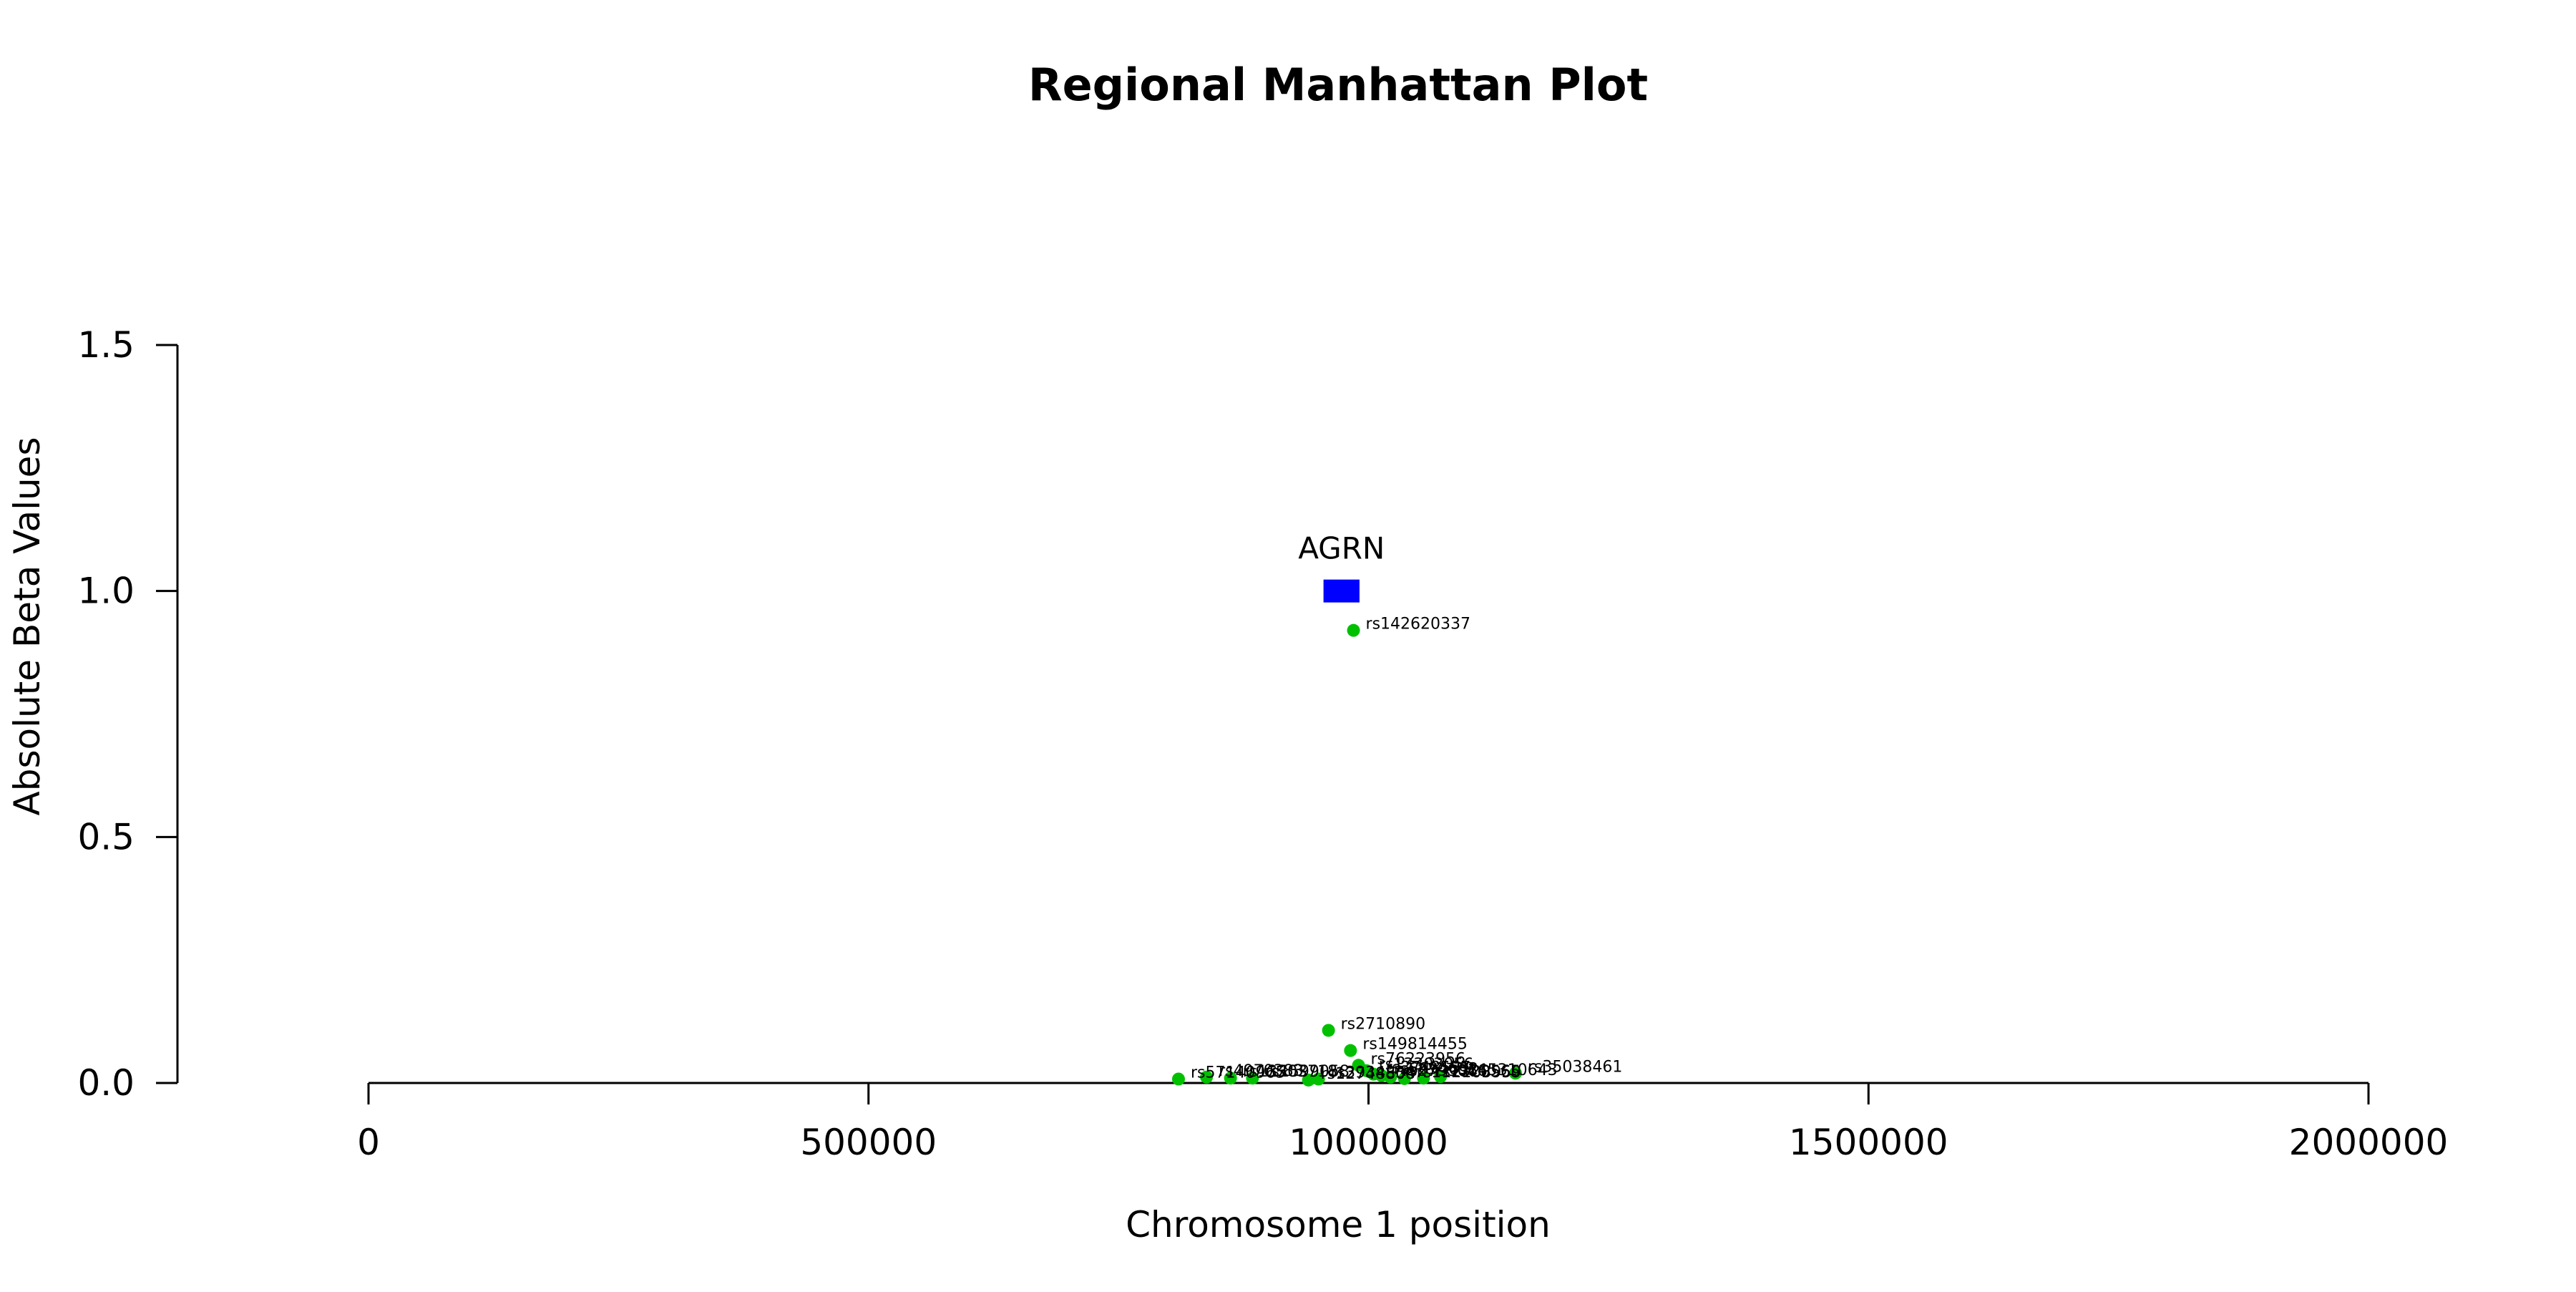 The width and height of the screenshot is (2576, 1292). I want to click on gene-layer: AGRN, so click(1341, 567).